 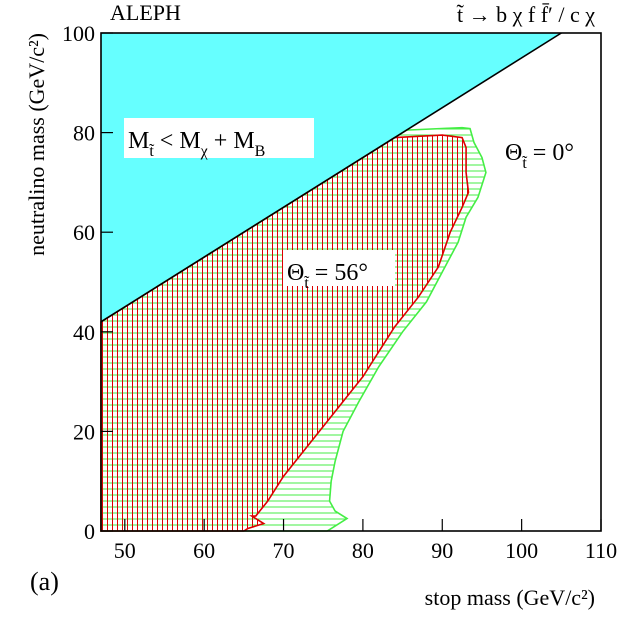 I want to click on x-tick-label: 110, so click(x=601, y=550).